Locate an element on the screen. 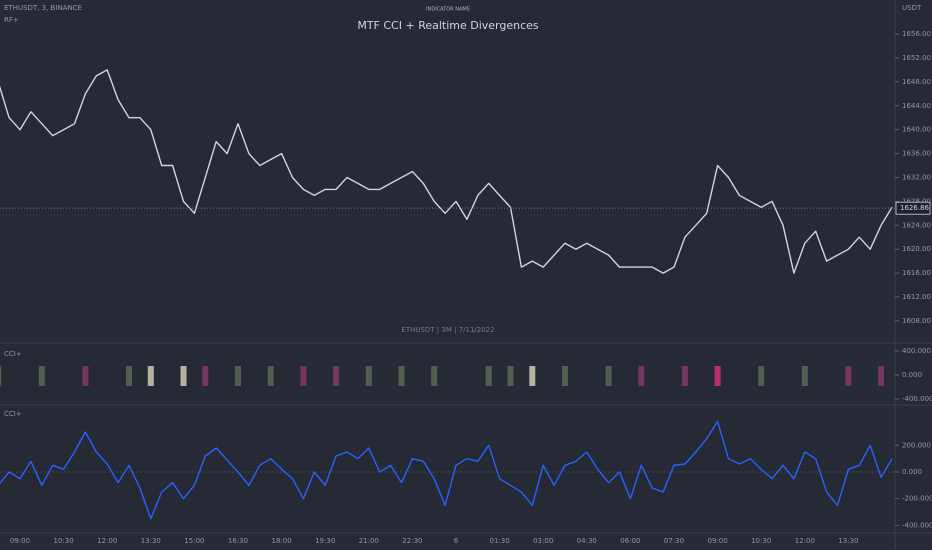 This screenshot has height=550, width=932. x-tick-label: 18:00 is located at coordinates (282, 541).